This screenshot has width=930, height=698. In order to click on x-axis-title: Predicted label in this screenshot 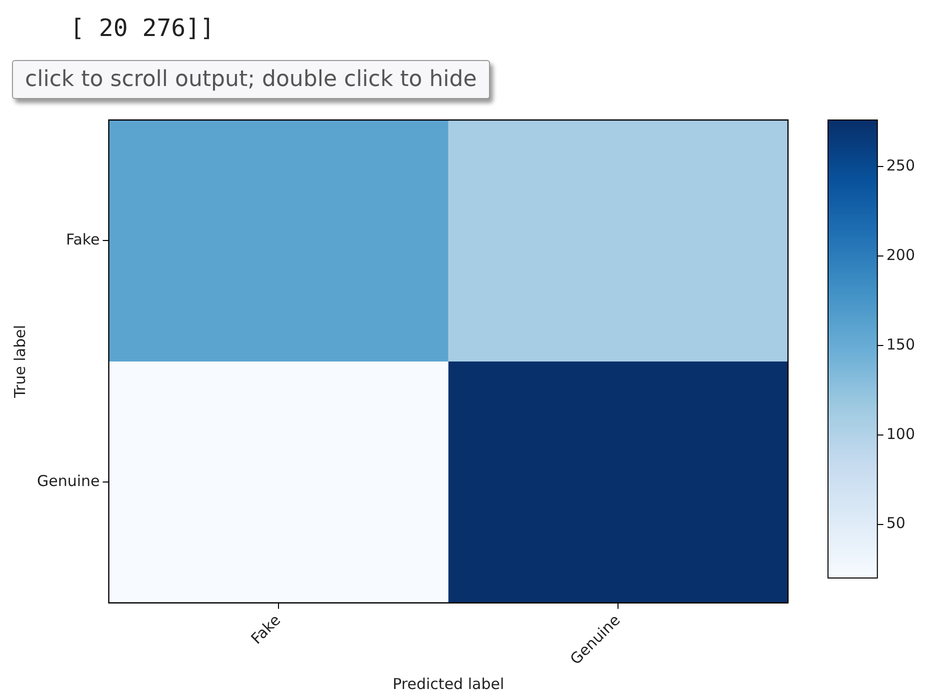, I will do `click(448, 683)`.